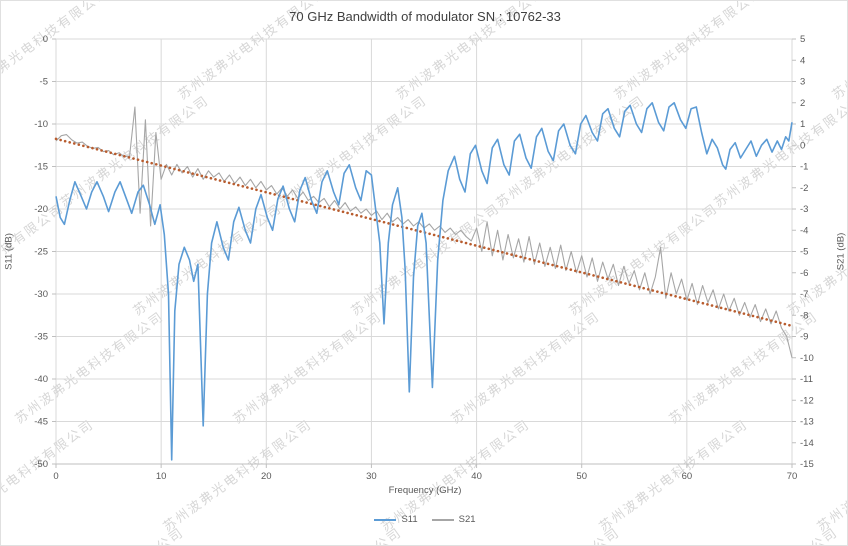  What do you see at coordinates (41, 294) in the screenshot?
I see `tick-label: -30` at bounding box center [41, 294].